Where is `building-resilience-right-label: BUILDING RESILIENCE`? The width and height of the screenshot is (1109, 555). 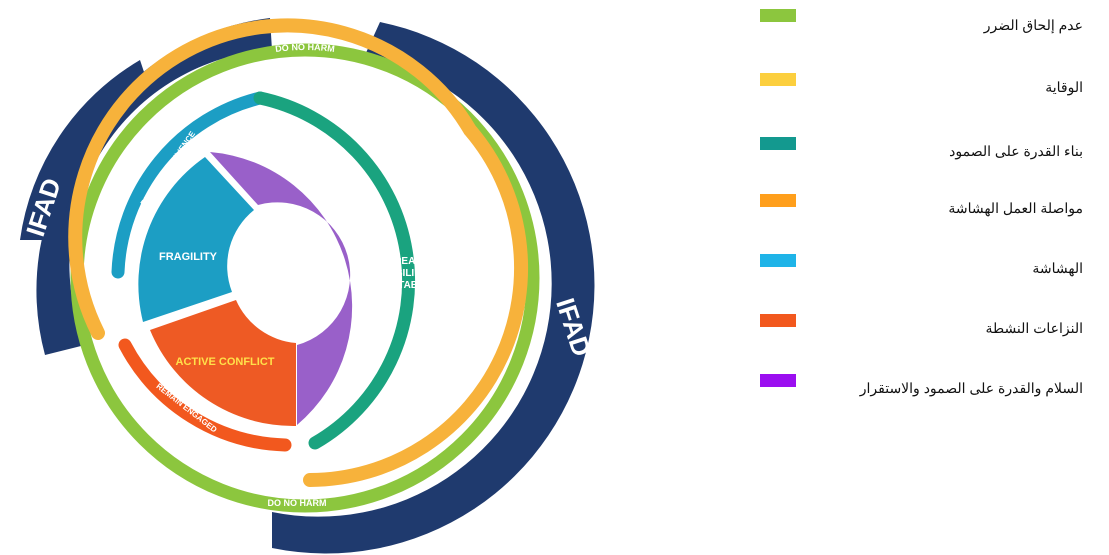 building-resilience-right-label: BUILDING RESILIENCE is located at coordinates (482, 279).